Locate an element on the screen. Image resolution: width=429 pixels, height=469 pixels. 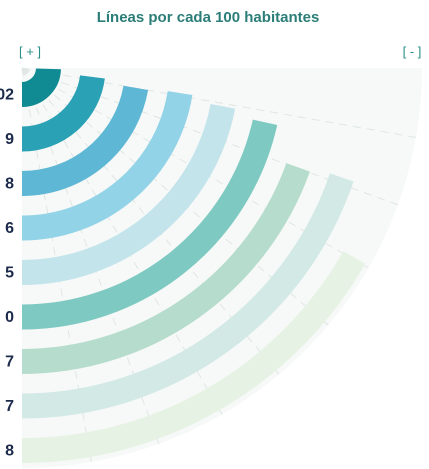
chart-title: Líneas por cada 100 habitantes is located at coordinates (208, 17).